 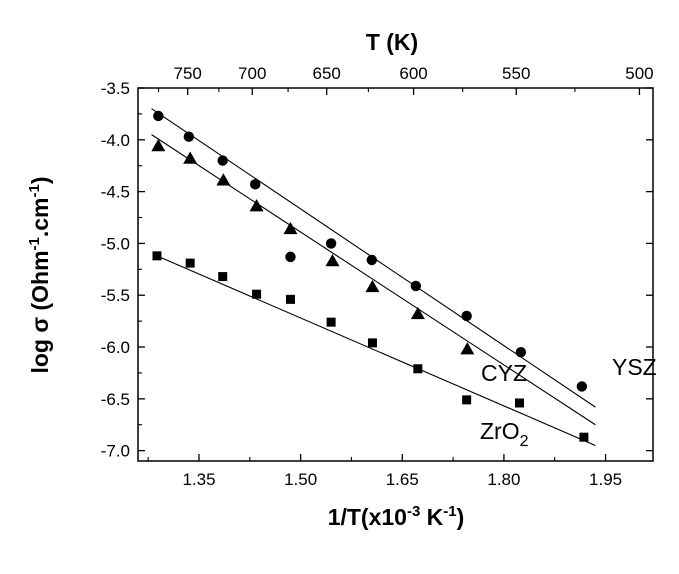 I want to click on x-tick-label: 1.80, so click(x=503, y=479).